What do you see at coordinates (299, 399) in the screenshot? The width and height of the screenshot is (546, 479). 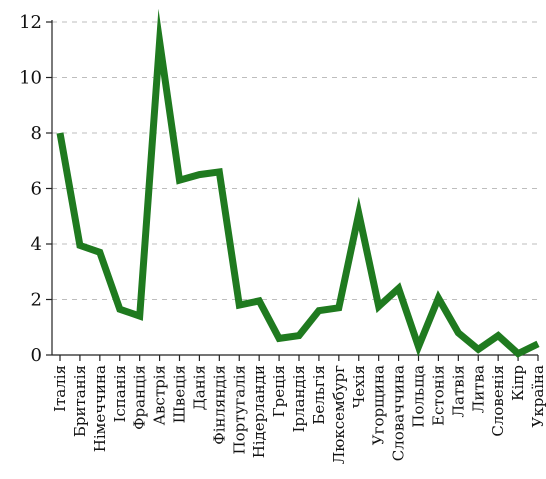 I see `x-tick-label-13: Ірландія` at bounding box center [299, 399].